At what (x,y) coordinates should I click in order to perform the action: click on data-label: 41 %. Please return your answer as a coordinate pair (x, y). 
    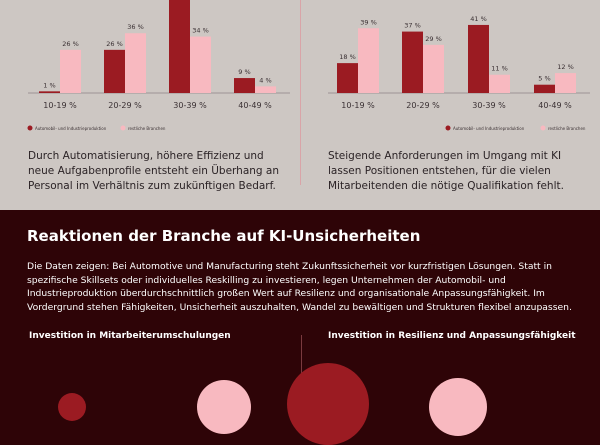
    Looking at the image, I should click on (478, 19).